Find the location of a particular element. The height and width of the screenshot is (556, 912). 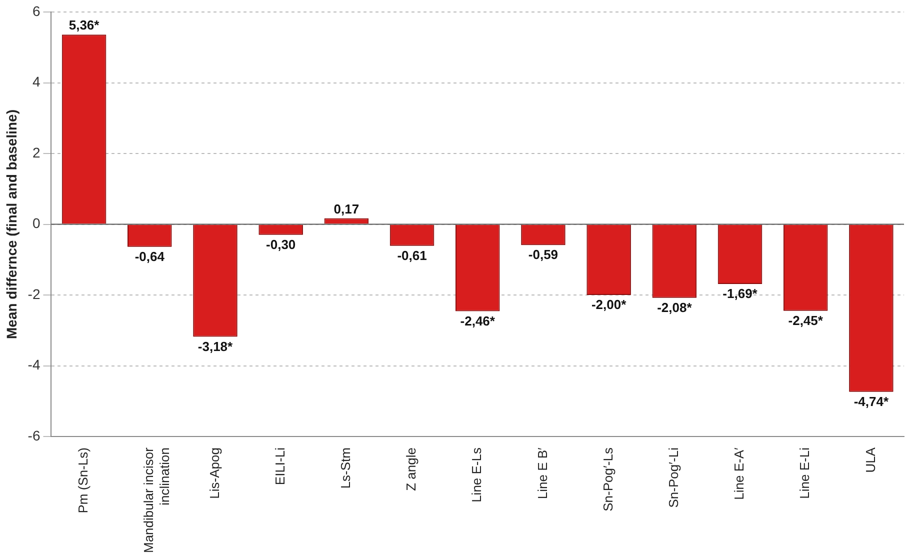

x-tick-label: Sn-Pog′-Li is located at coordinates (673, 477).